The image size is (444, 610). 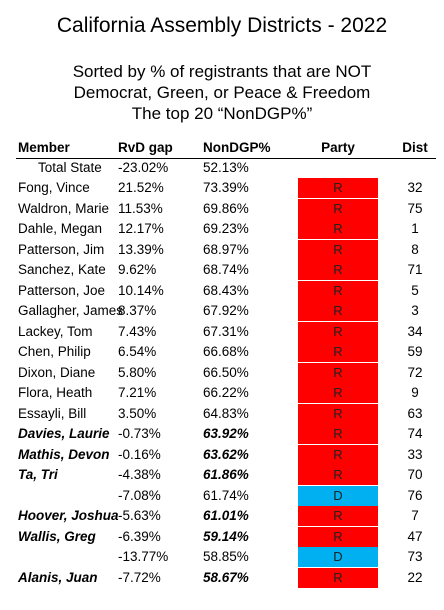 What do you see at coordinates (64, 208) in the screenshot?
I see `member-name: Waldron, Marie` at bounding box center [64, 208].